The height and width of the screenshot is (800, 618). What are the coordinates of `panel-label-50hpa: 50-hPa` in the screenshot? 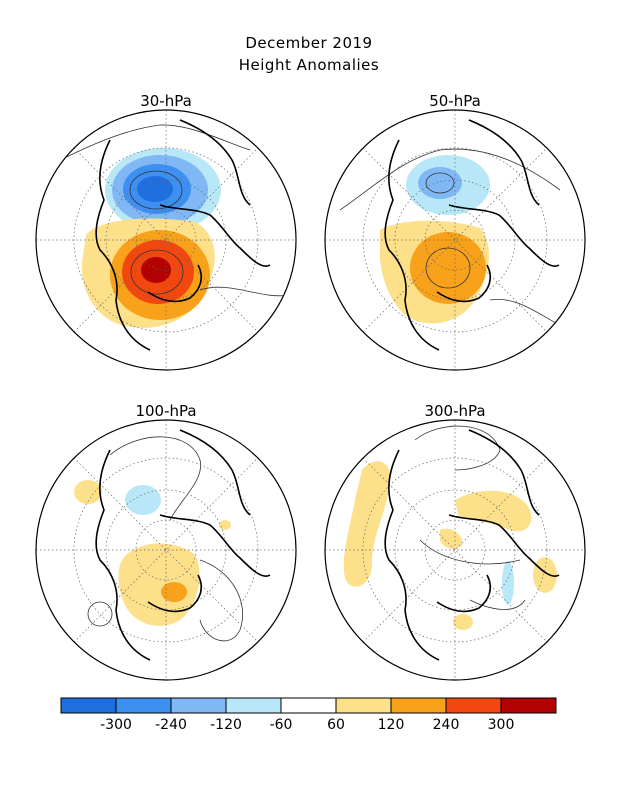 It's located at (455, 101).